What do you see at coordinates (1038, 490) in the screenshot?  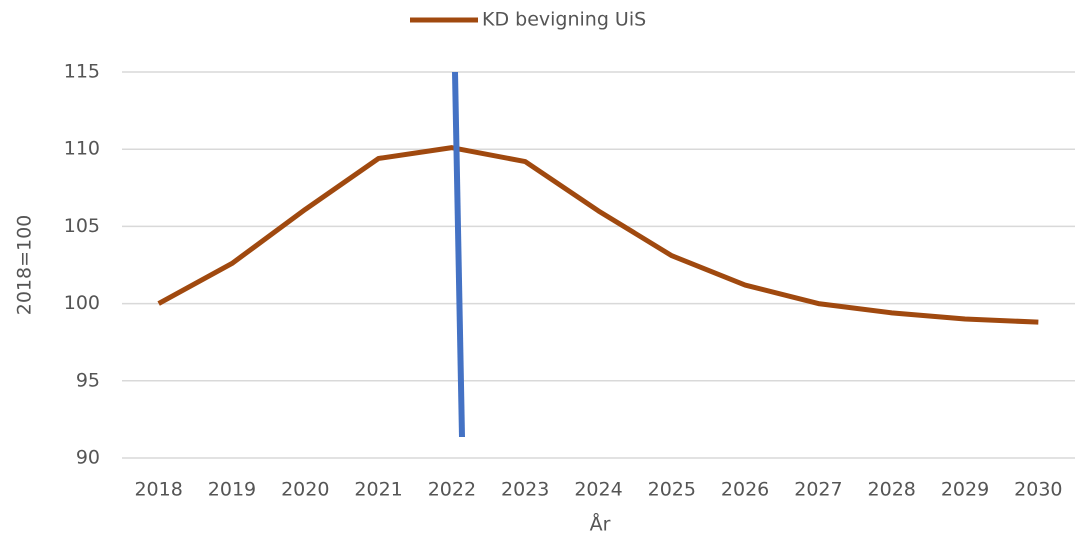 I see `x-tick-label: 2030` at bounding box center [1038, 490].